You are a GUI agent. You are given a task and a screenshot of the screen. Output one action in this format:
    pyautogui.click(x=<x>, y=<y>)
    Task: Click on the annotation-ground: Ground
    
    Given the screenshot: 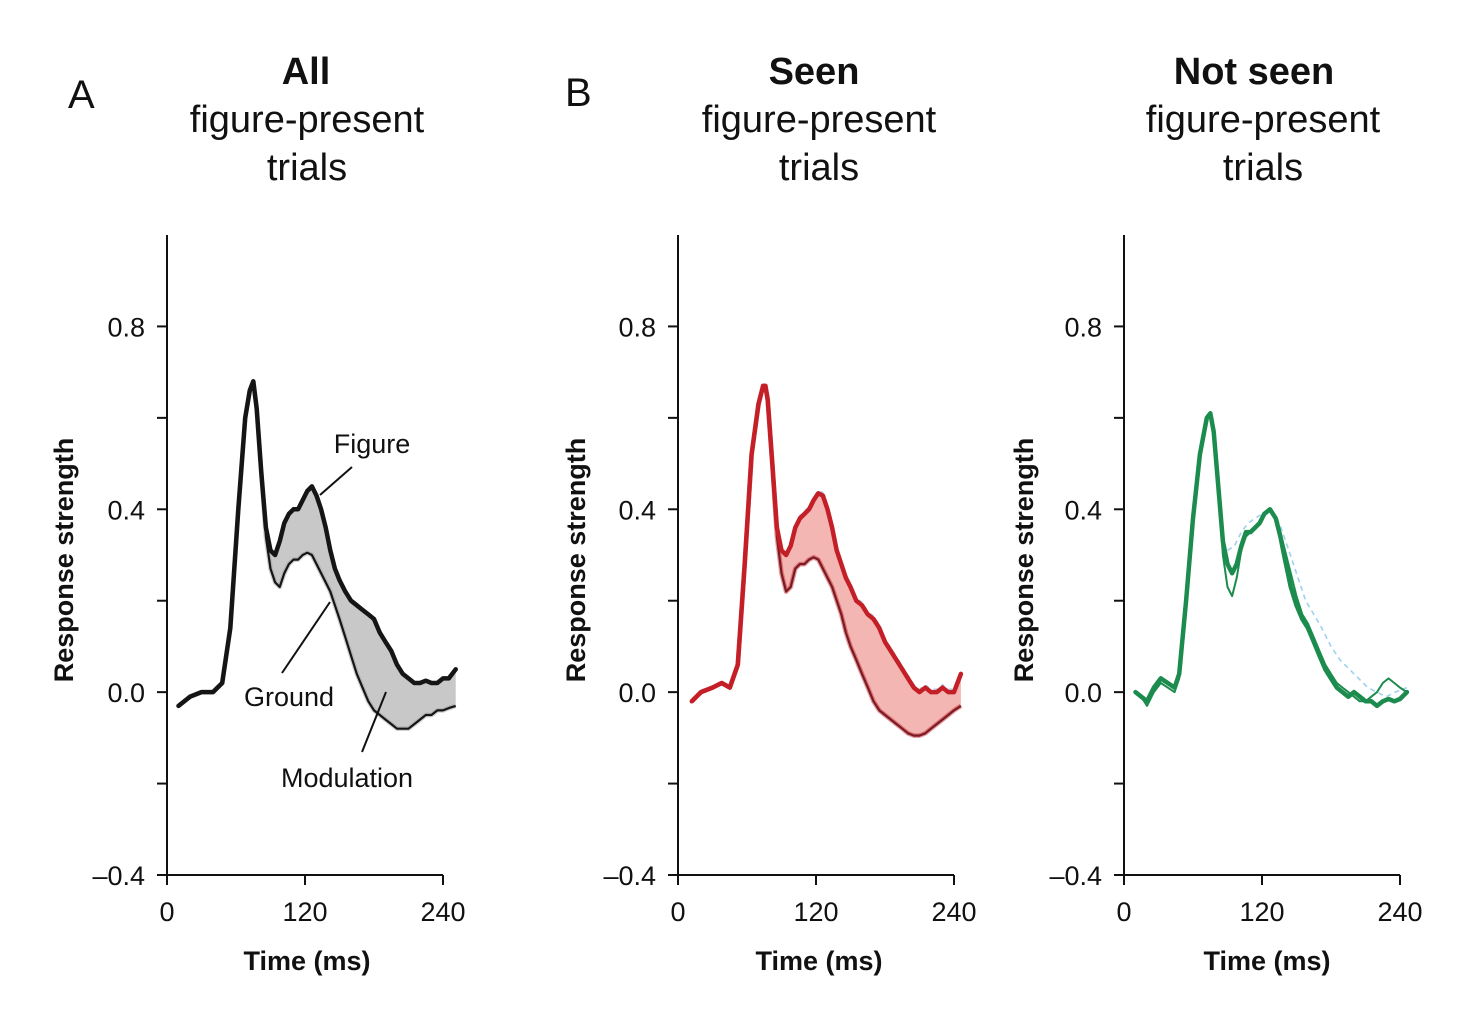 What is the action you would take?
    pyautogui.click(x=289, y=697)
    